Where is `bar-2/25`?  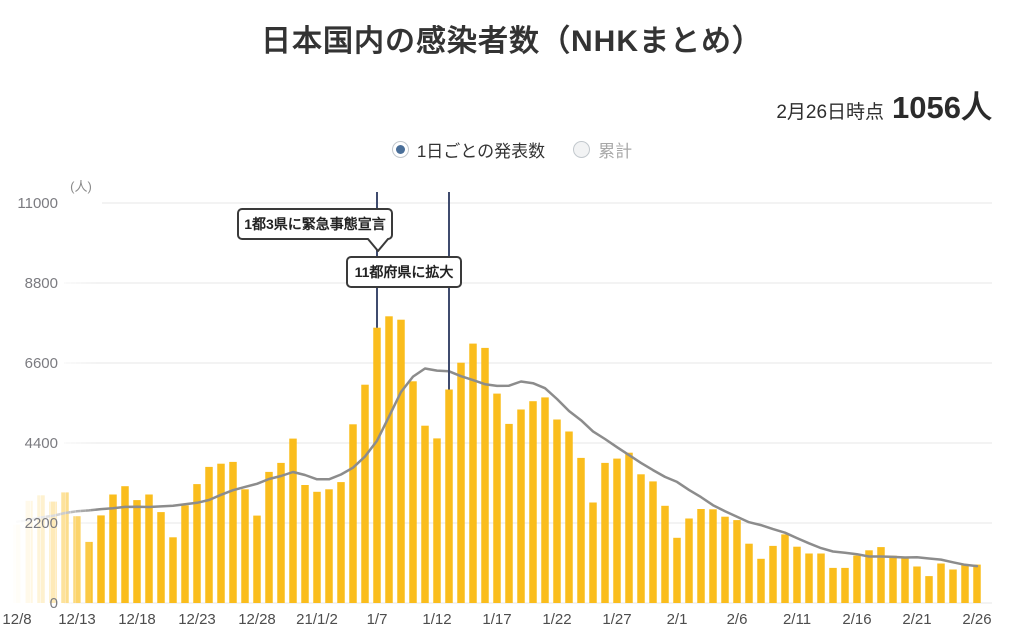
bar-2/25 is located at coordinates (965, 583).